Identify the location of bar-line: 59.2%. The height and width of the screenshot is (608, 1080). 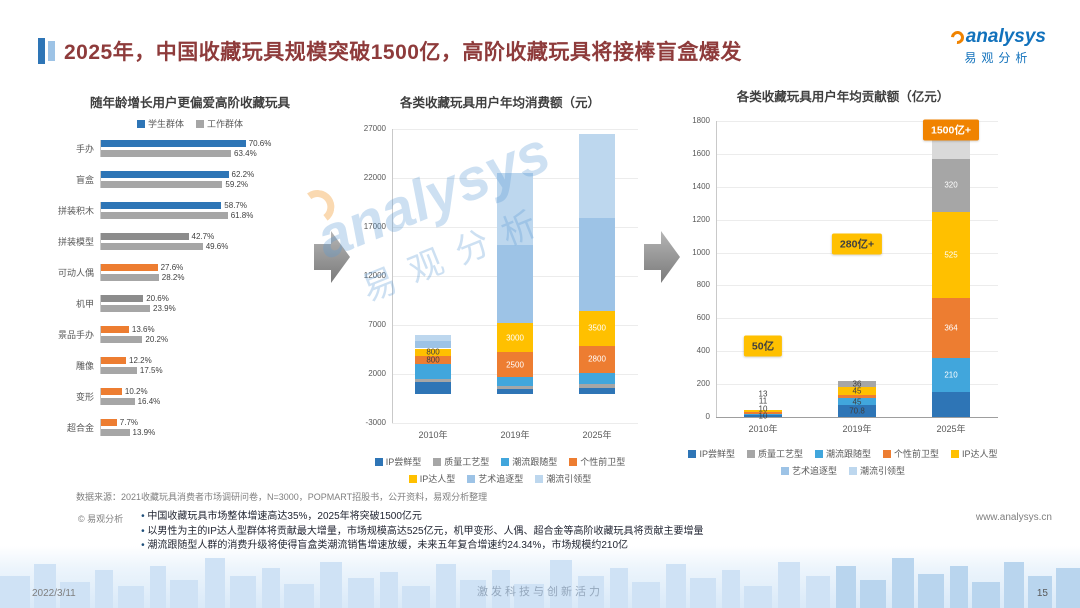
(218, 184).